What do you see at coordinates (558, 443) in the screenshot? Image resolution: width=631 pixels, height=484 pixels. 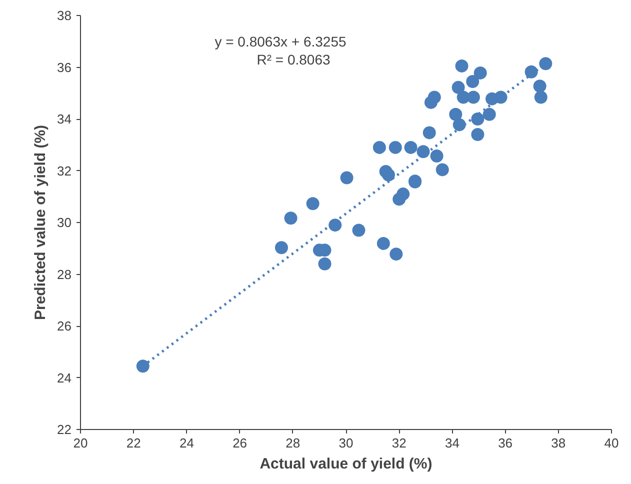 I see `x-tick-label: 38` at bounding box center [558, 443].